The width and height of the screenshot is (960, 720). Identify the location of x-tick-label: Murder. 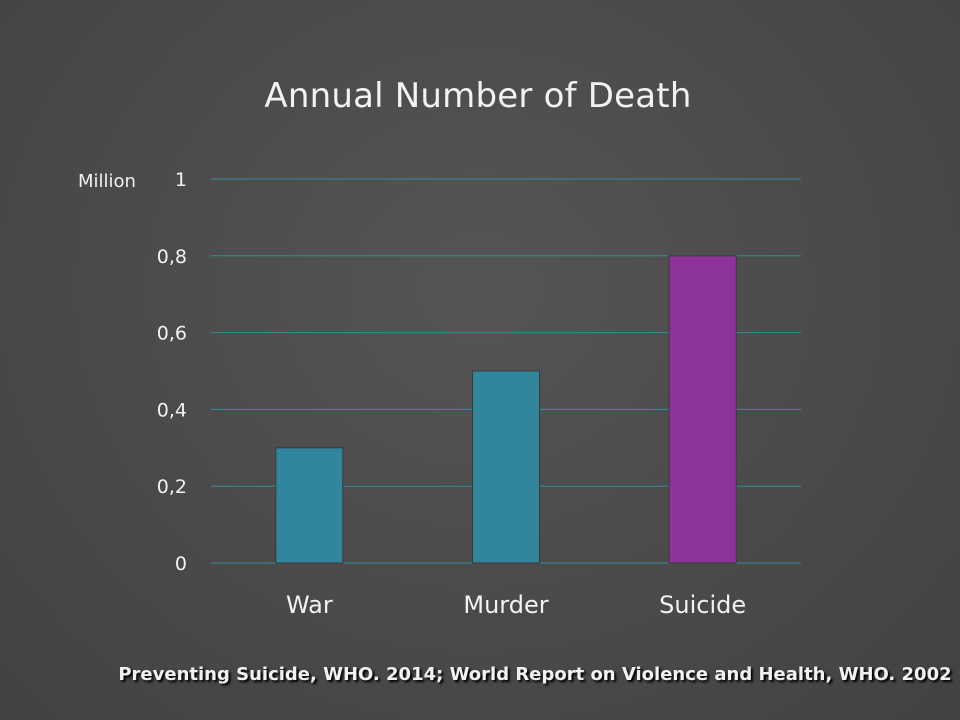
(505, 605).